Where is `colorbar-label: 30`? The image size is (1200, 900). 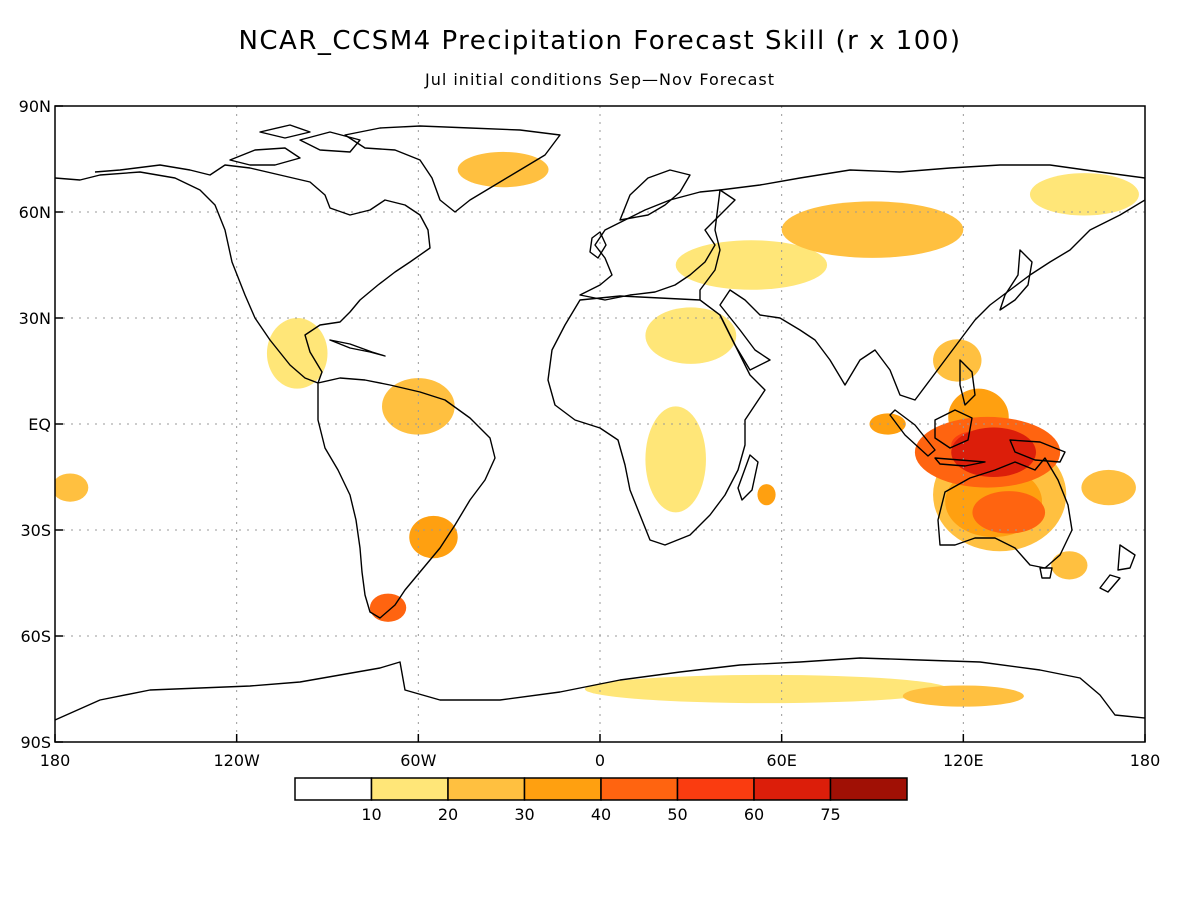 colorbar-label: 30 is located at coordinates (524, 814).